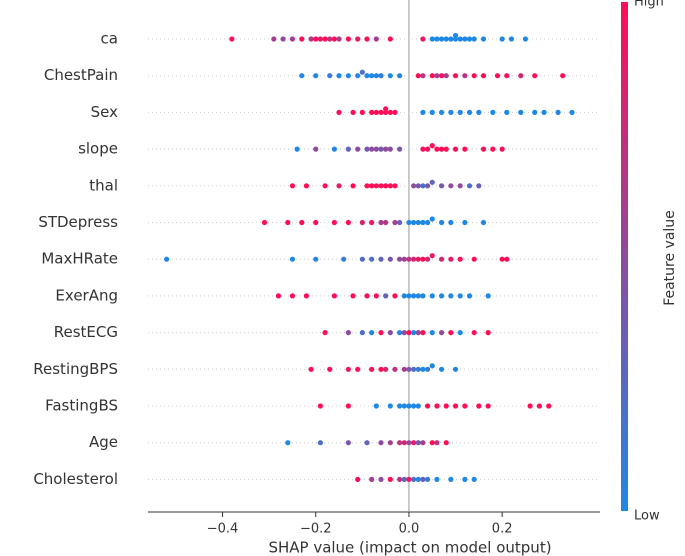 The width and height of the screenshot is (685, 556). I want to click on feature-label: MaxHRate, so click(79, 259).